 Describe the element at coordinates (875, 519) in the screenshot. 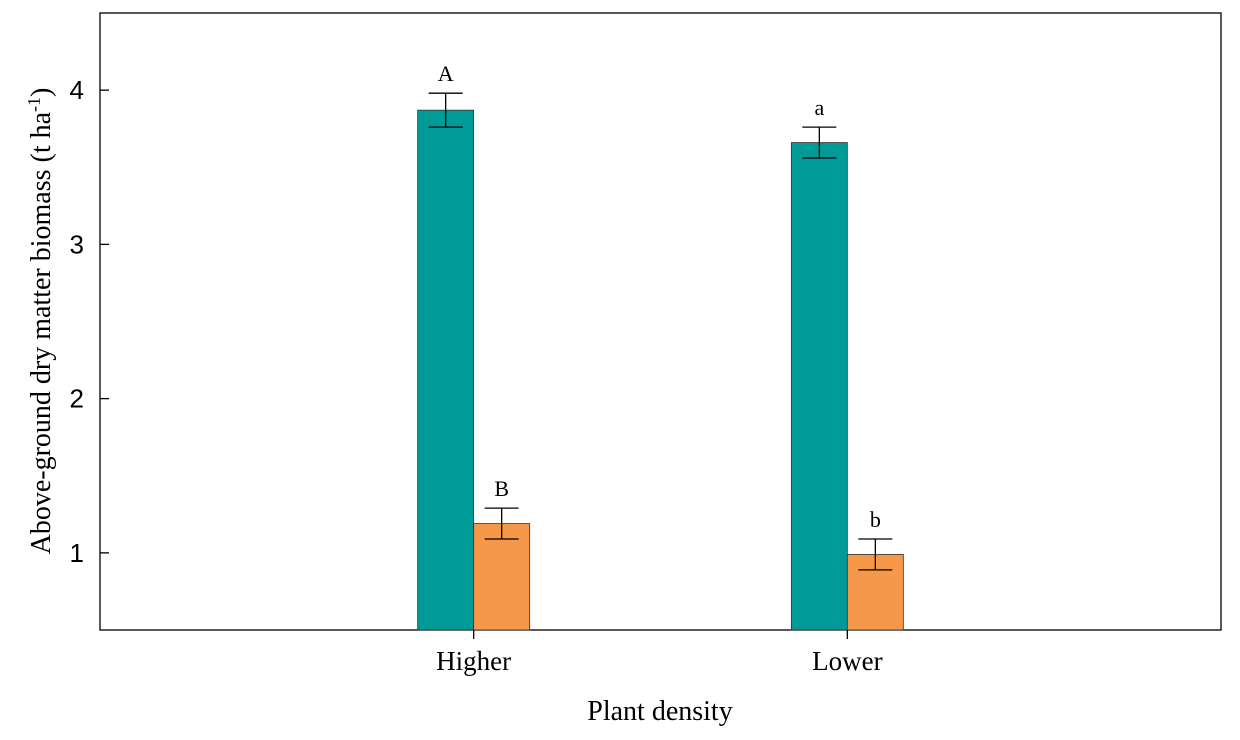

I see `significance-letter: b` at that location.